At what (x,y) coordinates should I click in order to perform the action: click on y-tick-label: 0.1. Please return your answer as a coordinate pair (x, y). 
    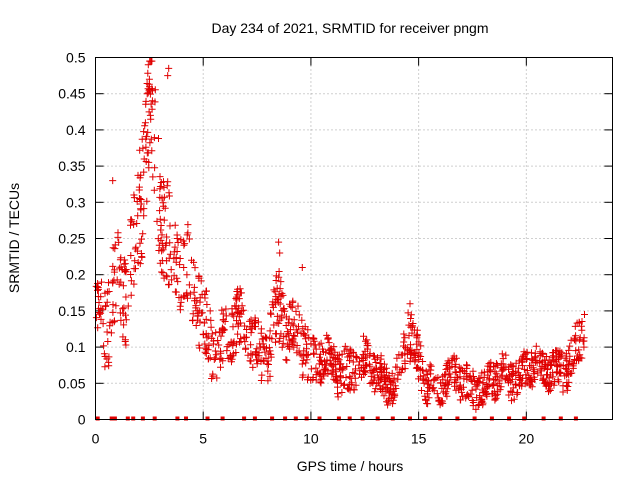
    Looking at the image, I should click on (76, 347).